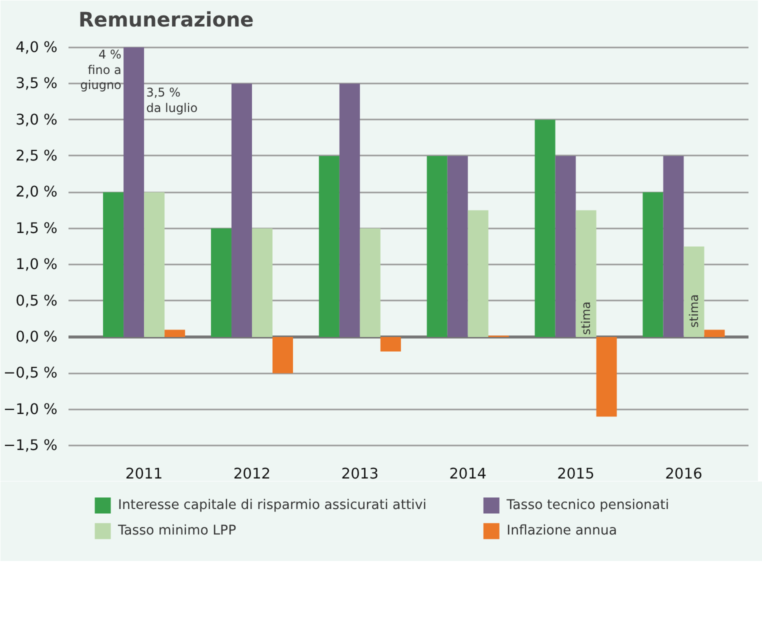 The height and width of the screenshot is (636, 762). I want to click on y-tick-label: 2,5 %, so click(37, 155).